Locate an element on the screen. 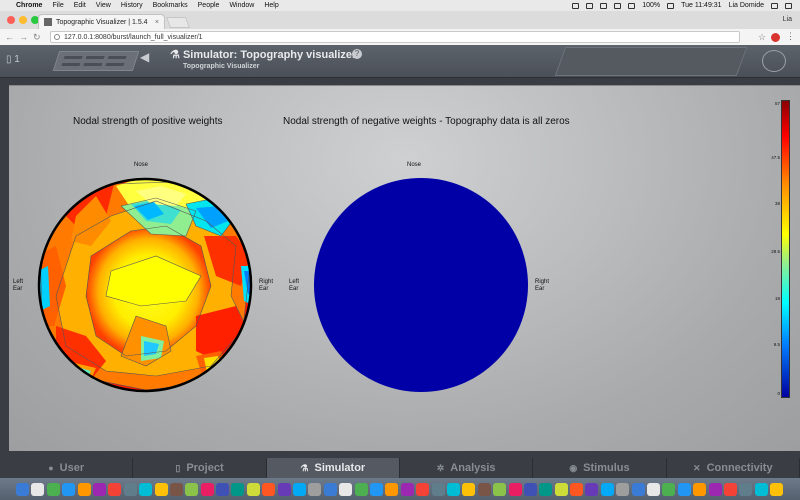 The height and width of the screenshot is (500, 800). extension-icon is located at coordinates (775, 37).